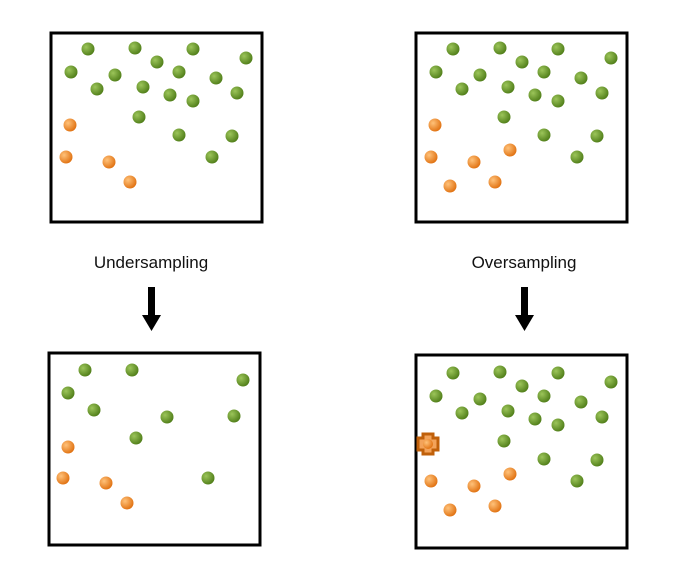 The image size is (683, 573). Describe the element at coordinates (524, 262) in the screenshot. I see `oversampling-label: Oversampling` at that location.